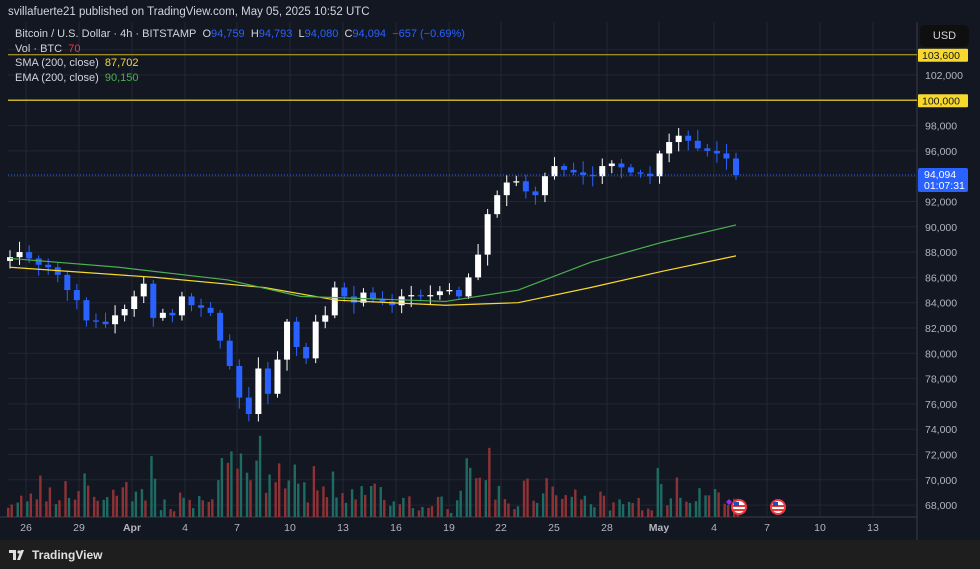  I want to click on price-axis-label: 80,000, so click(941, 354).